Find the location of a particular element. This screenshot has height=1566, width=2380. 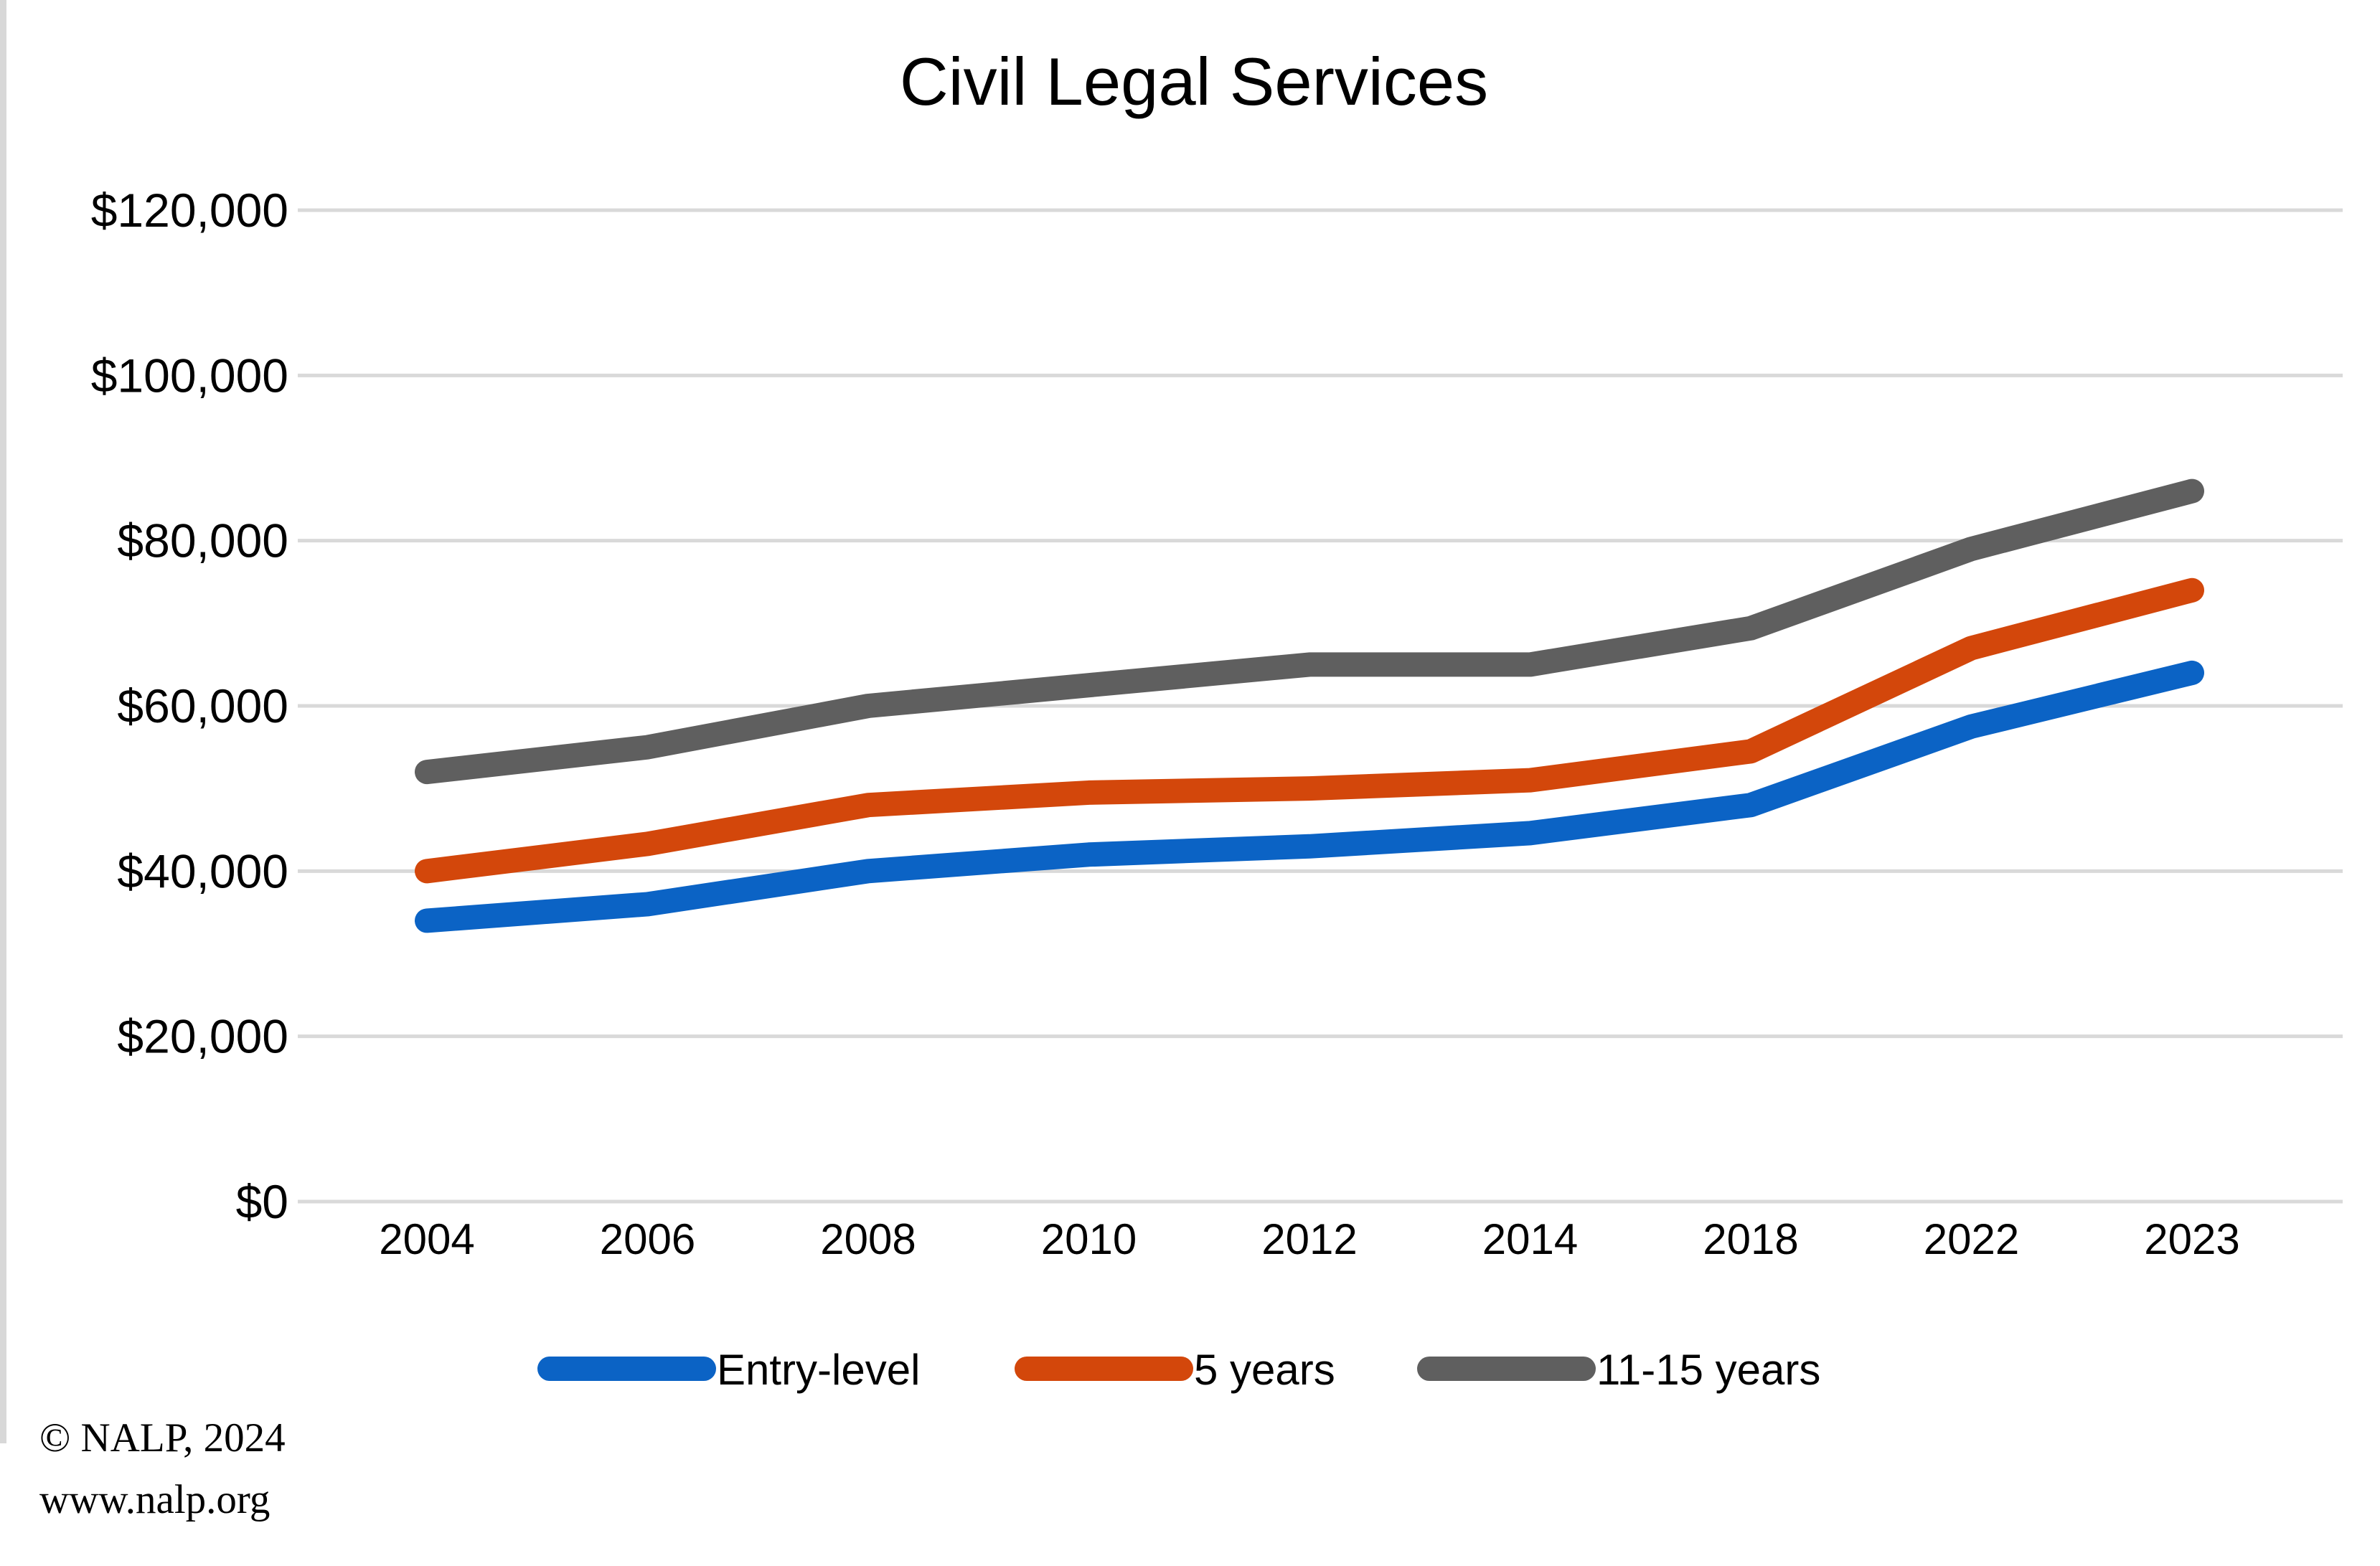

left-edge-strip is located at coordinates (3, 721).